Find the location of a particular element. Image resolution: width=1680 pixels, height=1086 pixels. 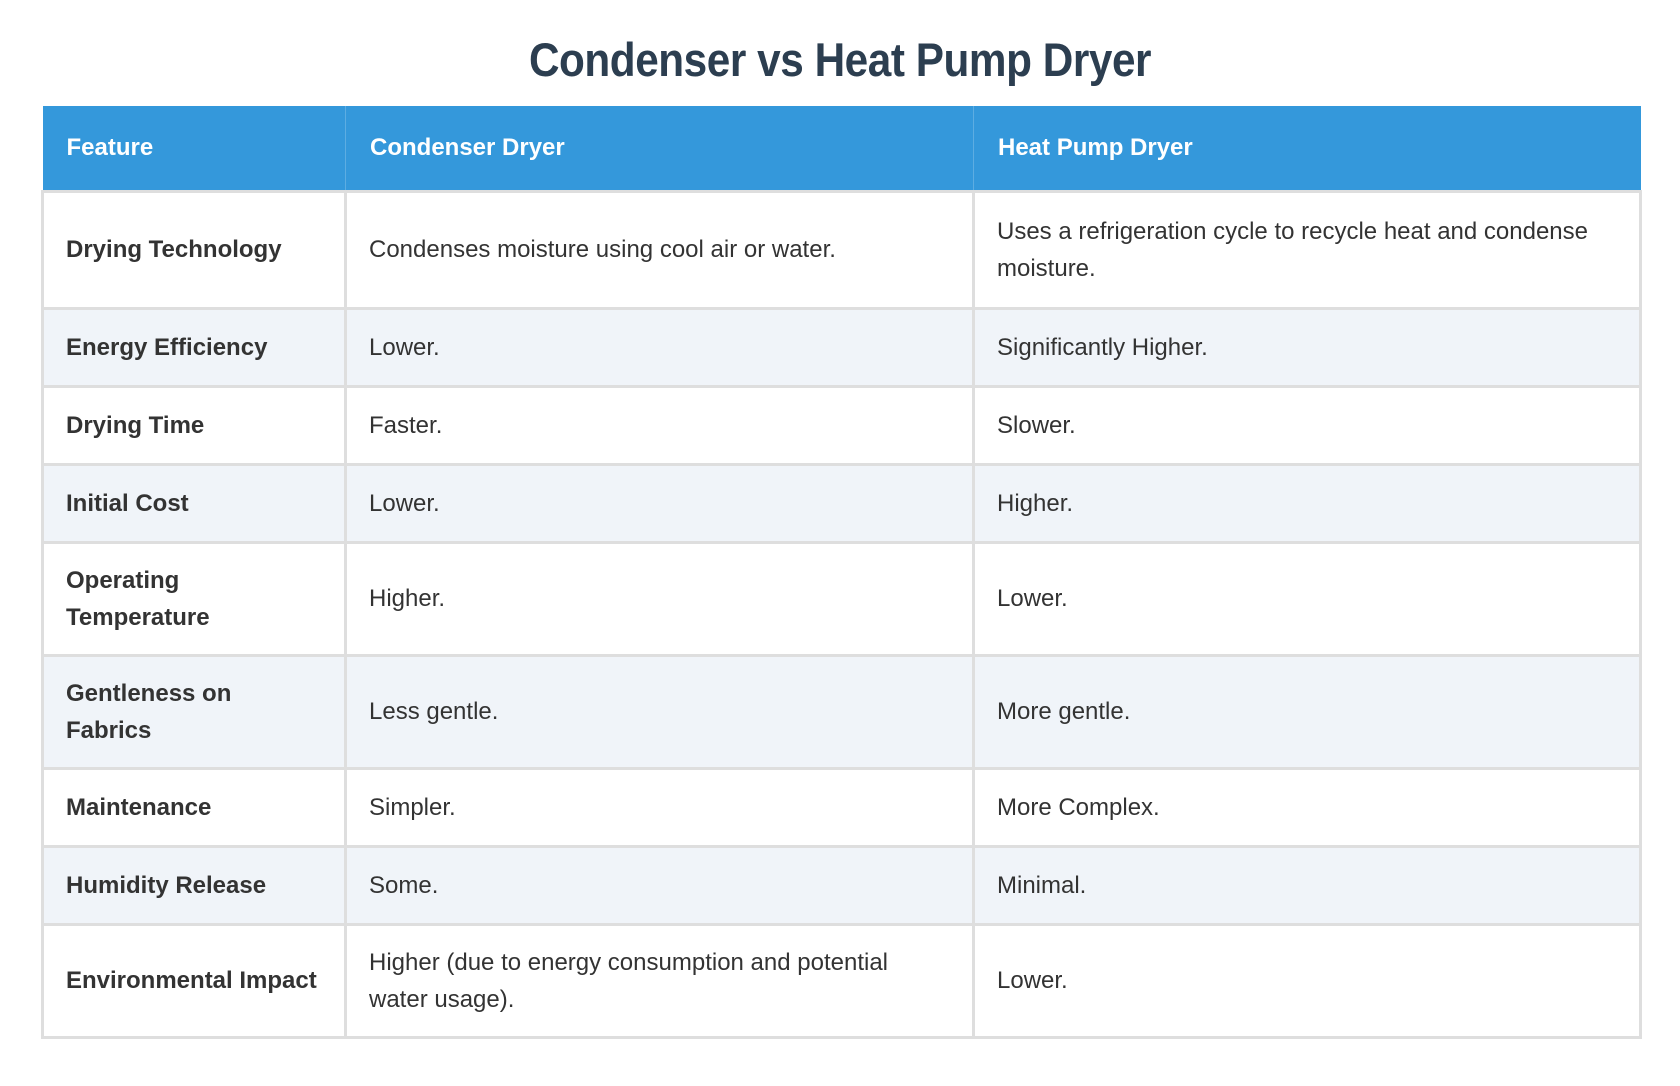

header-row: Feature Condenser Dryer Heat Pump Dryer is located at coordinates (841, 148).